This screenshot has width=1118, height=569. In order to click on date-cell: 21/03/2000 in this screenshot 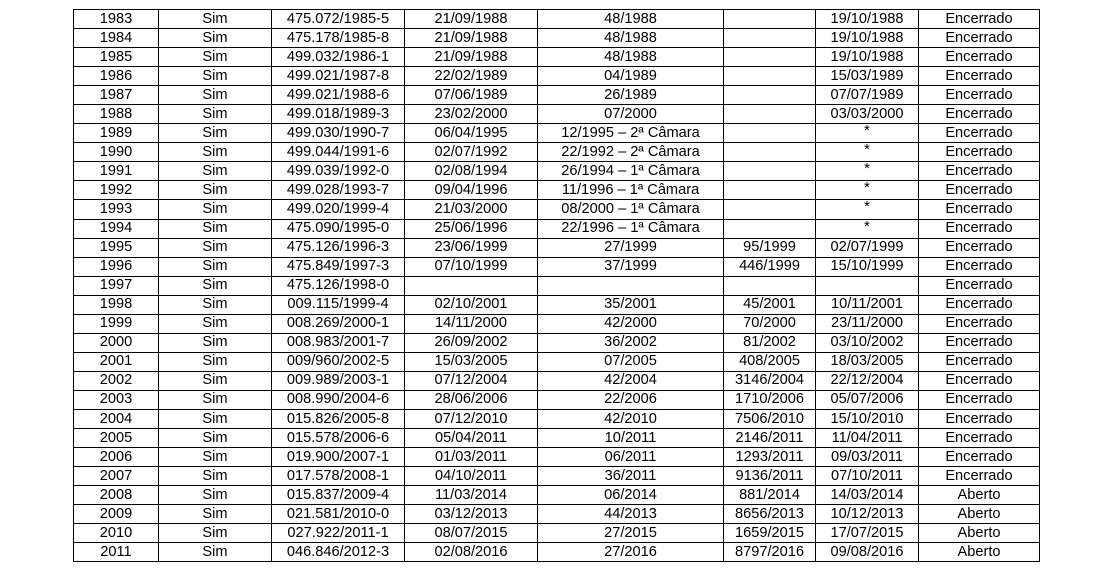, I will do `click(471, 209)`.